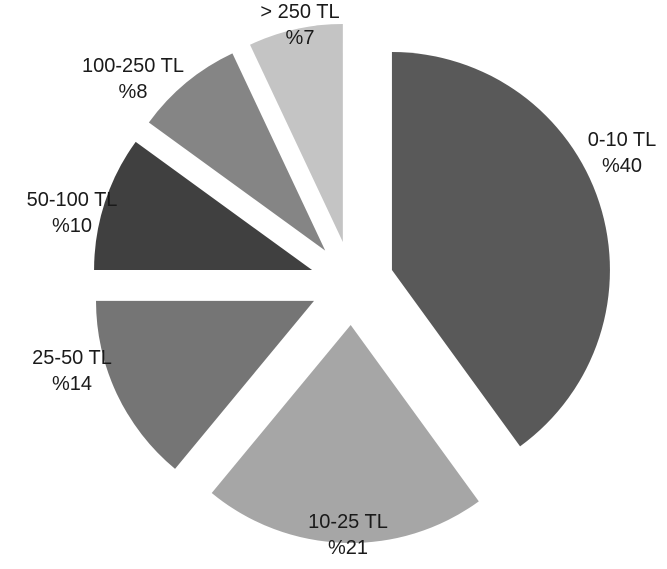 This screenshot has width=667, height=569. Describe the element at coordinates (622, 153) in the screenshot. I see `slice-label-1: 0-10 TL %40` at that location.